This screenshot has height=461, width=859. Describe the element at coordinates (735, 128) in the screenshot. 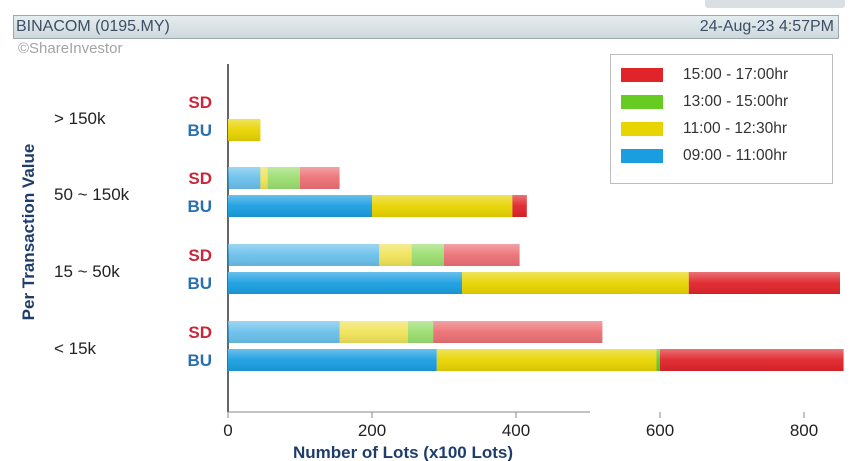

I see `legend-label: 11:00 - 12:30hr` at that location.